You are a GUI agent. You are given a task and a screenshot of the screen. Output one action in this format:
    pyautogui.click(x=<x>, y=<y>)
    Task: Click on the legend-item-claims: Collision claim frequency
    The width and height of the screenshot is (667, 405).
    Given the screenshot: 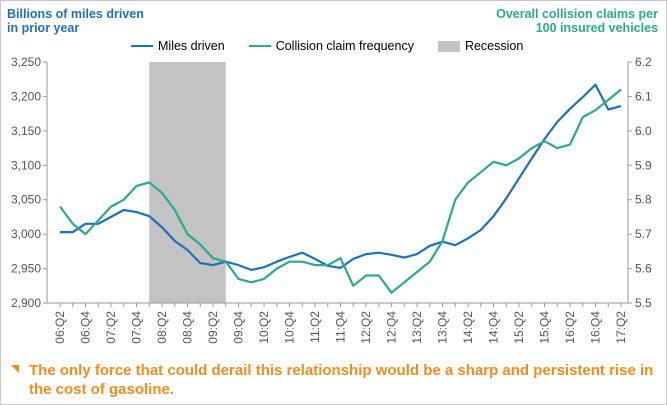 What is the action you would take?
    pyautogui.click(x=331, y=46)
    